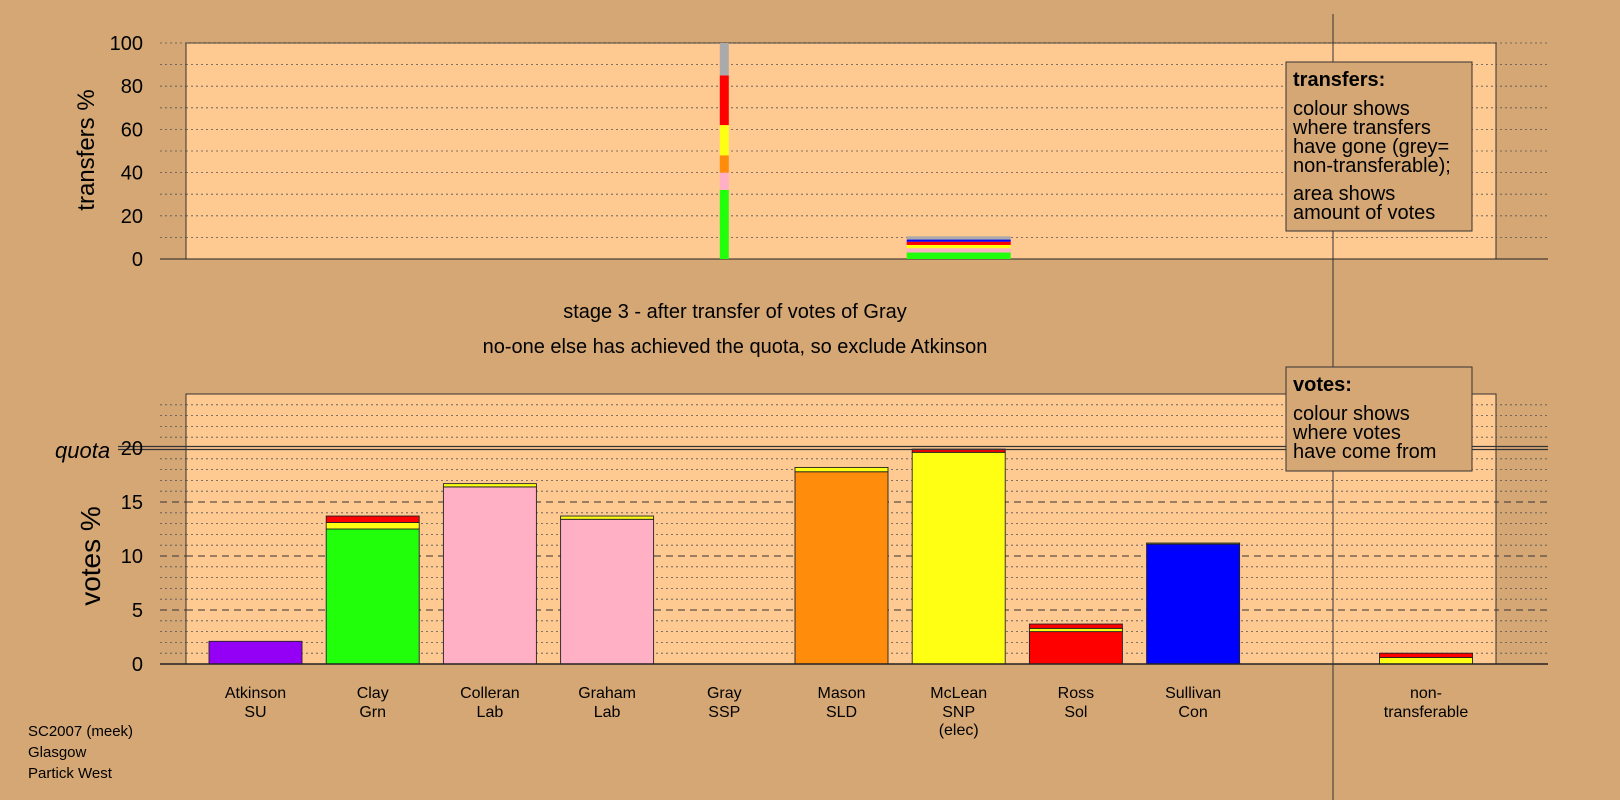 The width and height of the screenshot is (1620, 800). What do you see at coordinates (132, 174) in the screenshot?
I see `transfers-y-tick: 40` at bounding box center [132, 174].